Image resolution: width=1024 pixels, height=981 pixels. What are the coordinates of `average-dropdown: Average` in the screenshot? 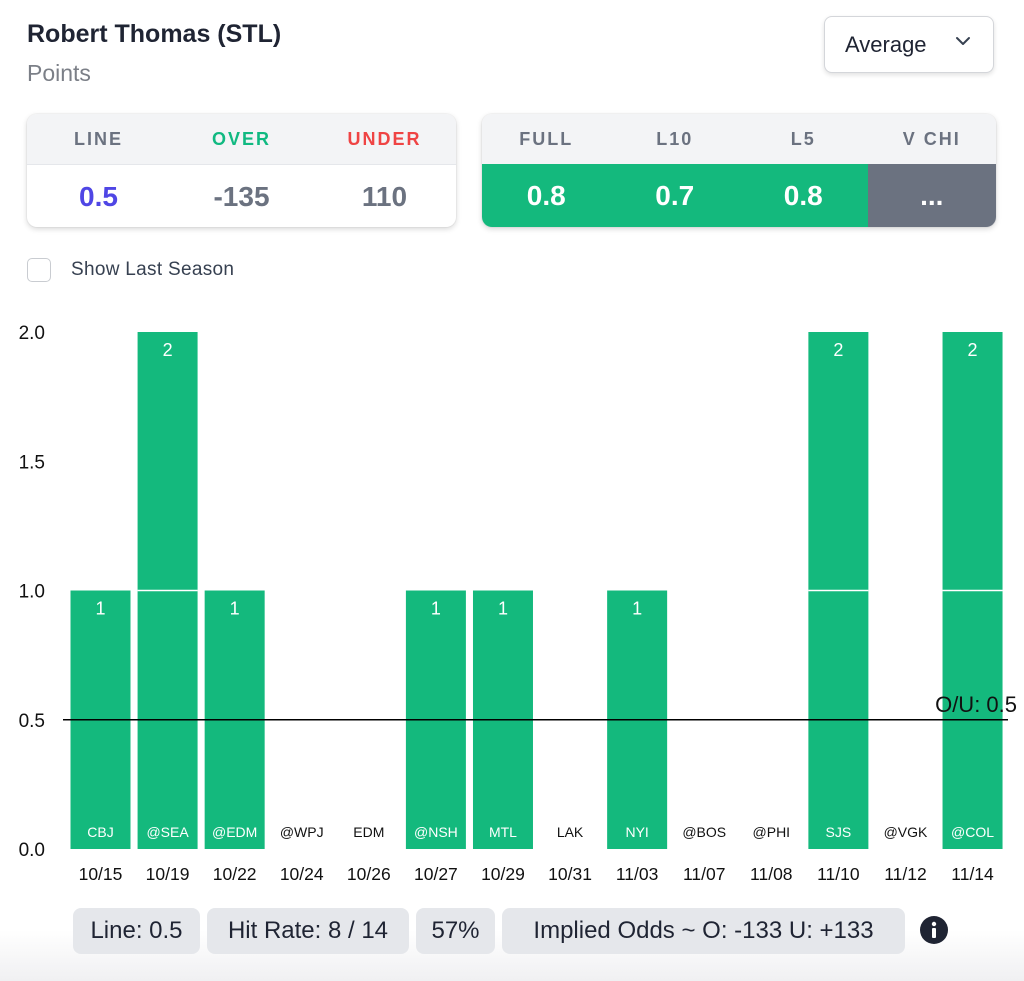 It's located at (909, 44).